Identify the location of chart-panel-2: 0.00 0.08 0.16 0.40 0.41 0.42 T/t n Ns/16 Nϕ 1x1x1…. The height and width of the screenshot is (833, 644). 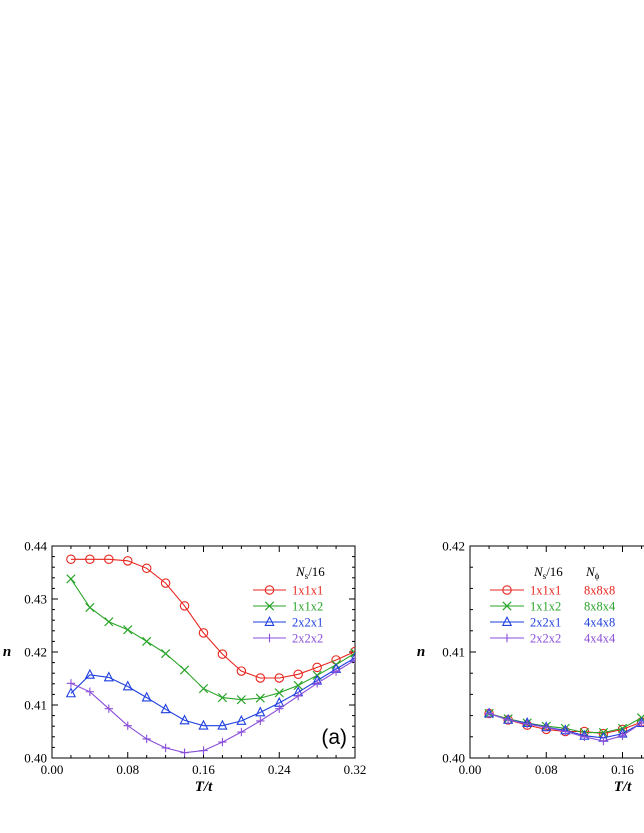
(530, 667).